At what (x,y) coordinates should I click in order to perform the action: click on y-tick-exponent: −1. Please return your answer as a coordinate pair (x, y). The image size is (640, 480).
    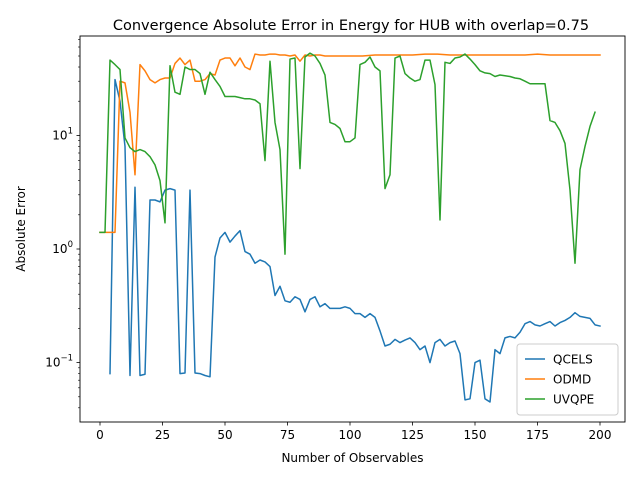
    Looking at the image, I should click on (66, 359).